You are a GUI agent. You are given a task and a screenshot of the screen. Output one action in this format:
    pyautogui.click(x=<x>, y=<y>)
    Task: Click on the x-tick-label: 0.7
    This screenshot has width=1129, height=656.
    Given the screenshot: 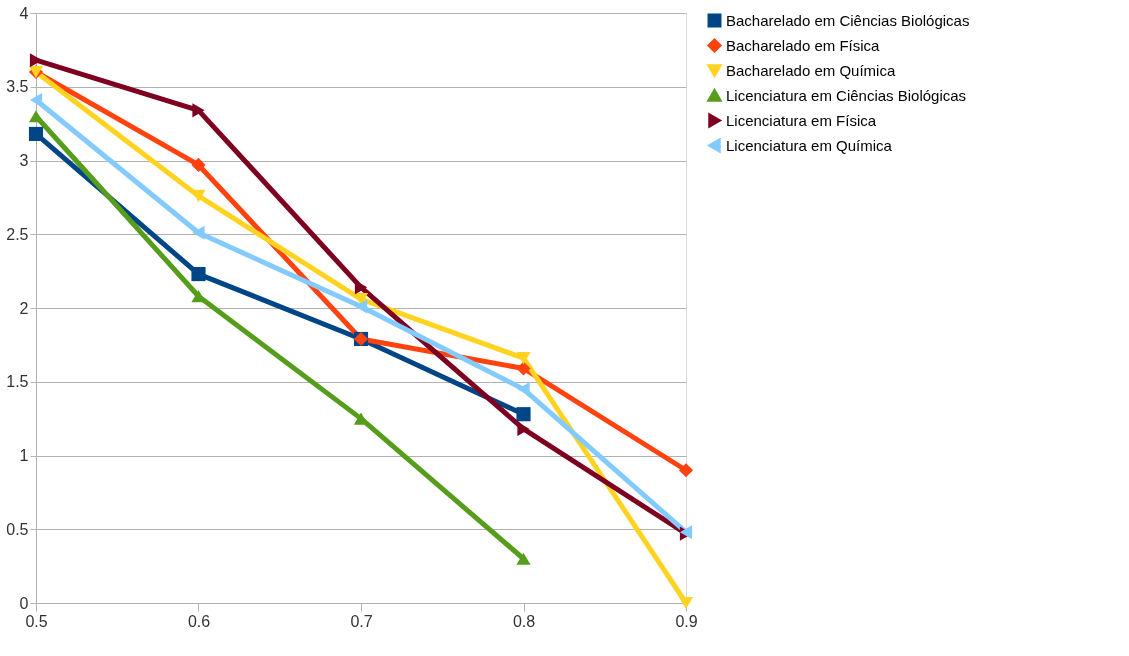 What is the action you would take?
    pyautogui.click(x=361, y=621)
    